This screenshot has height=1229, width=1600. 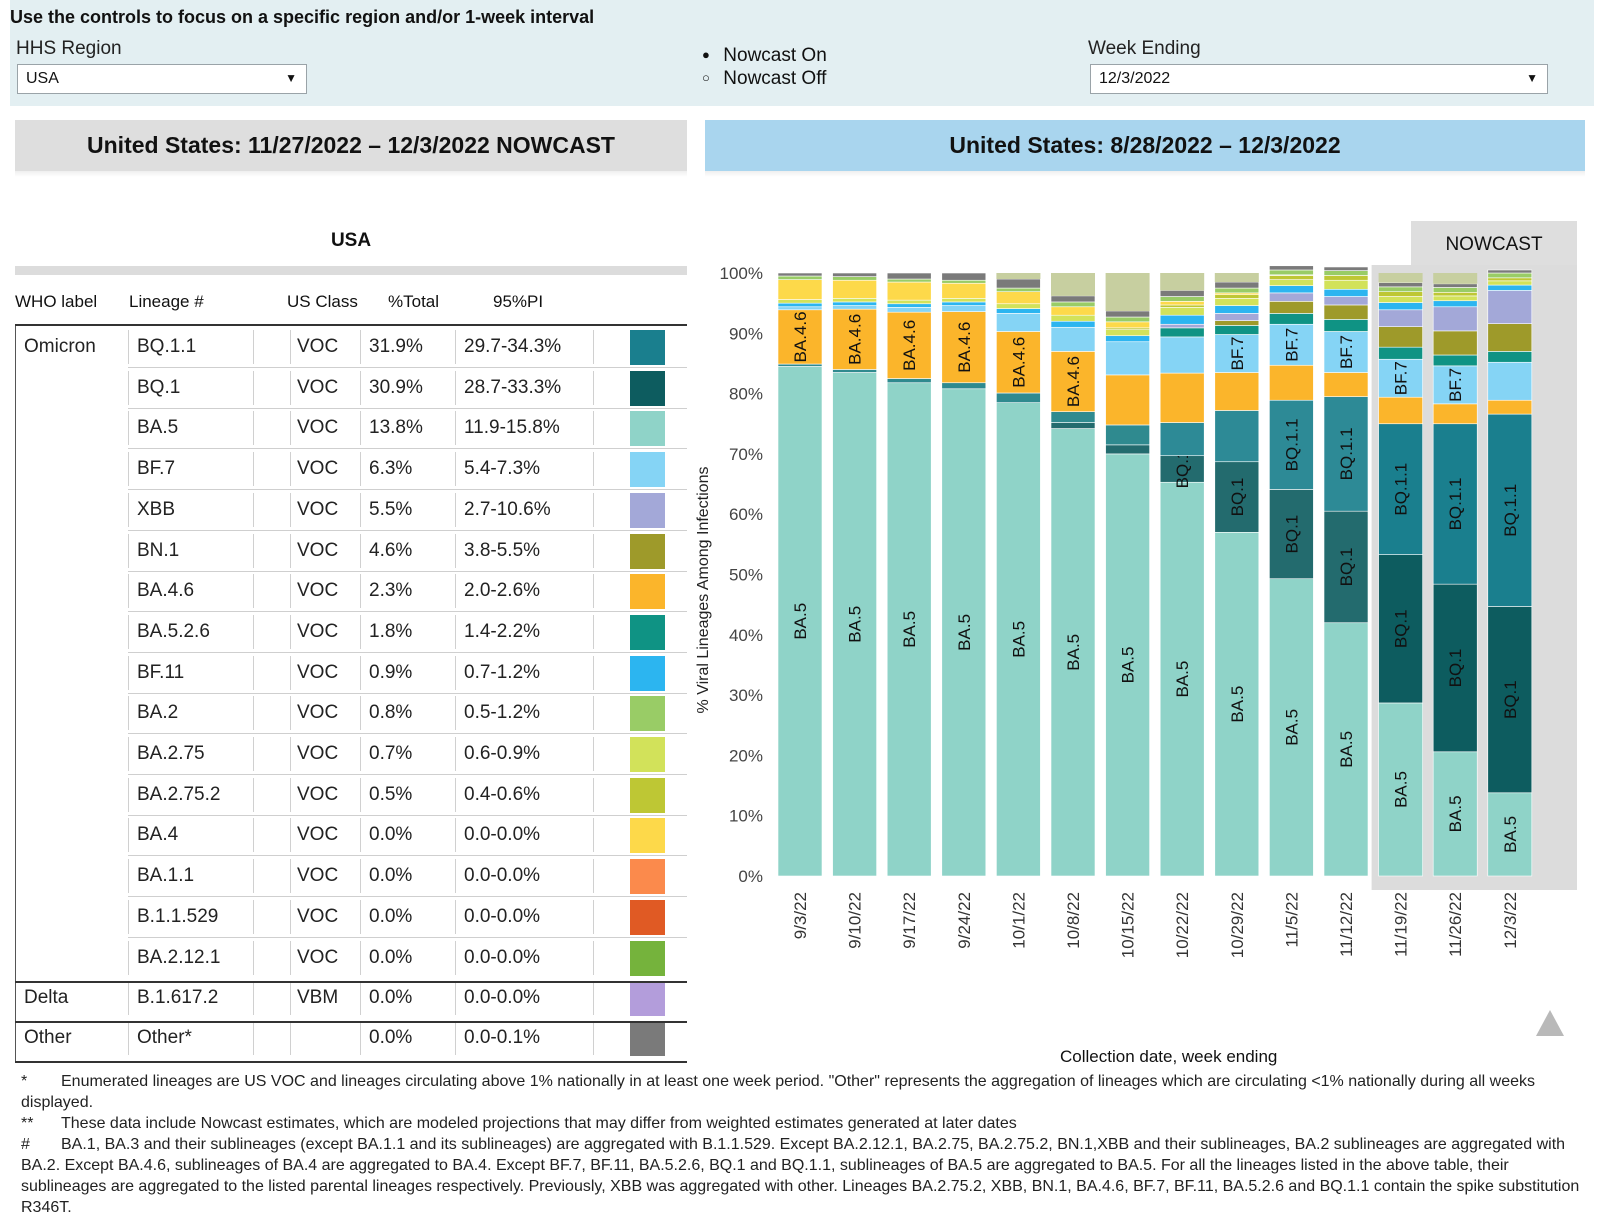 What do you see at coordinates (502, 631) in the screenshot?
I see `pi-cell: 1.4-2.2%` at bounding box center [502, 631].